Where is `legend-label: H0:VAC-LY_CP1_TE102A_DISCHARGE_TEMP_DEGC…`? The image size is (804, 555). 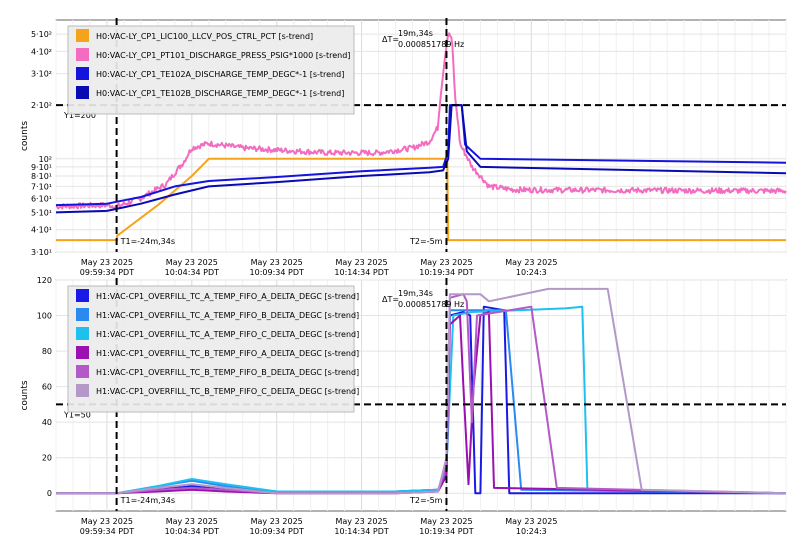 legend-label: H0:VAC-LY_CP1_TE102A_DISCHARGE_TEMP_DEGC… is located at coordinates (220, 74).